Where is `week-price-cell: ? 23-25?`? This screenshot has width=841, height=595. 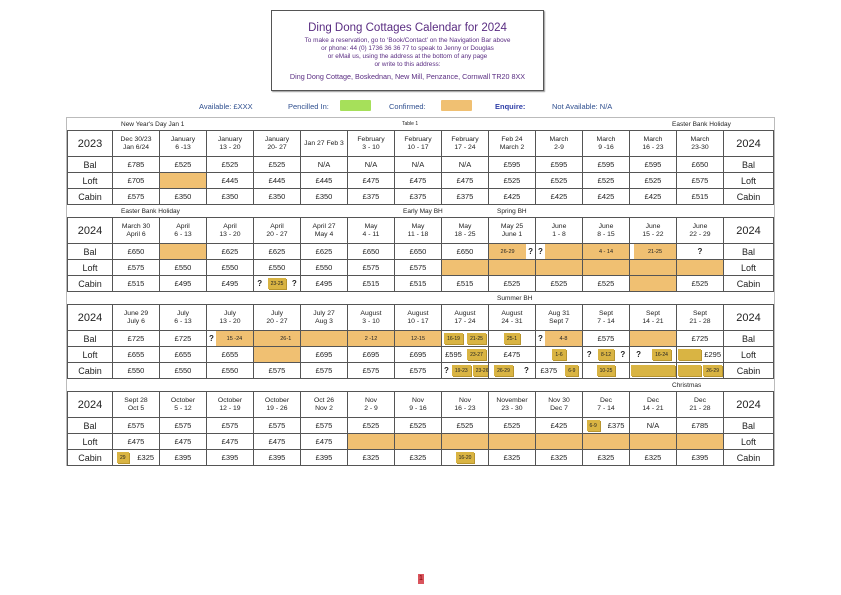 week-price-cell: ? 23-25? is located at coordinates (277, 283).